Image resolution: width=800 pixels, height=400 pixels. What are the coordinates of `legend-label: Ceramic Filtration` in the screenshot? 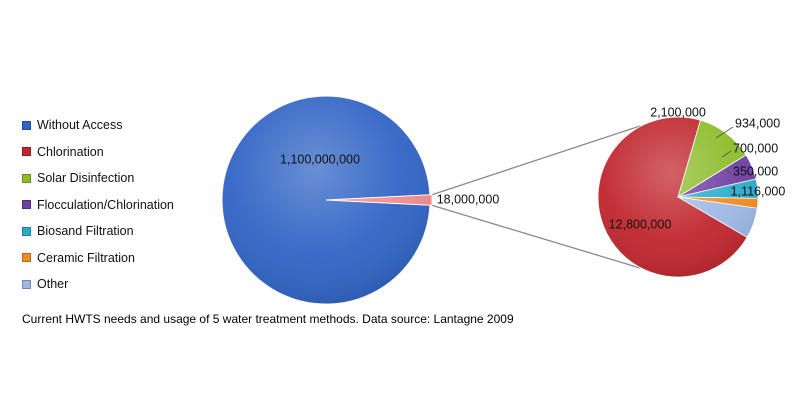 It's located at (86, 257).